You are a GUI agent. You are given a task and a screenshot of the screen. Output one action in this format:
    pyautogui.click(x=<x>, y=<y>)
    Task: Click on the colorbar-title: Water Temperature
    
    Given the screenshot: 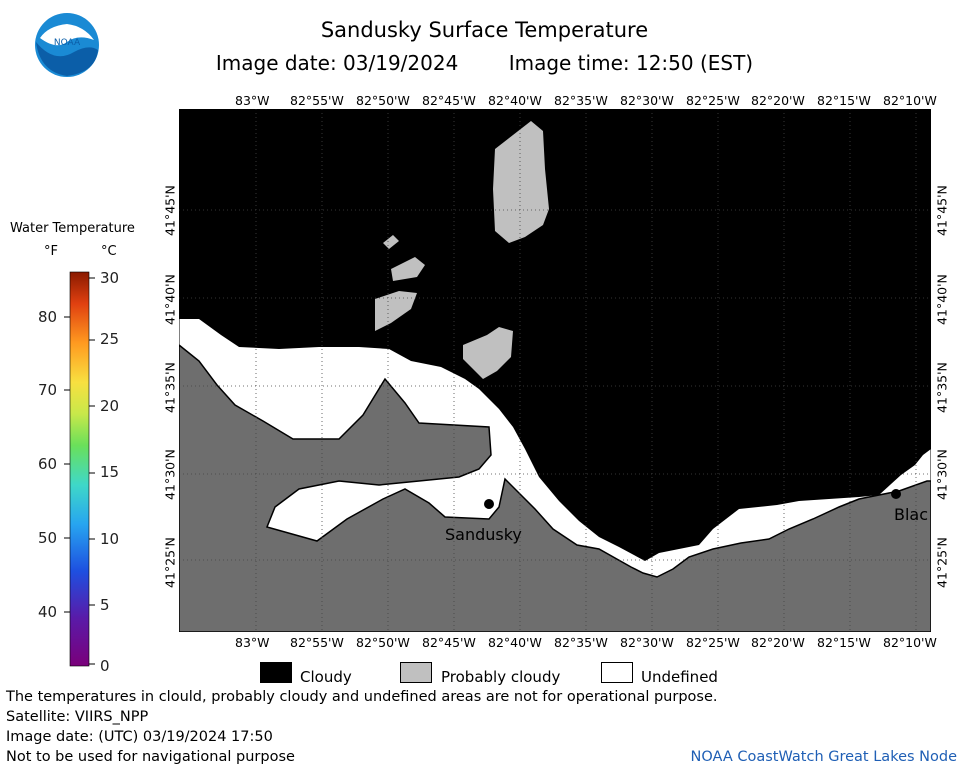 What is the action you would take?
    pyautogui.click(x=72, y=228)
    